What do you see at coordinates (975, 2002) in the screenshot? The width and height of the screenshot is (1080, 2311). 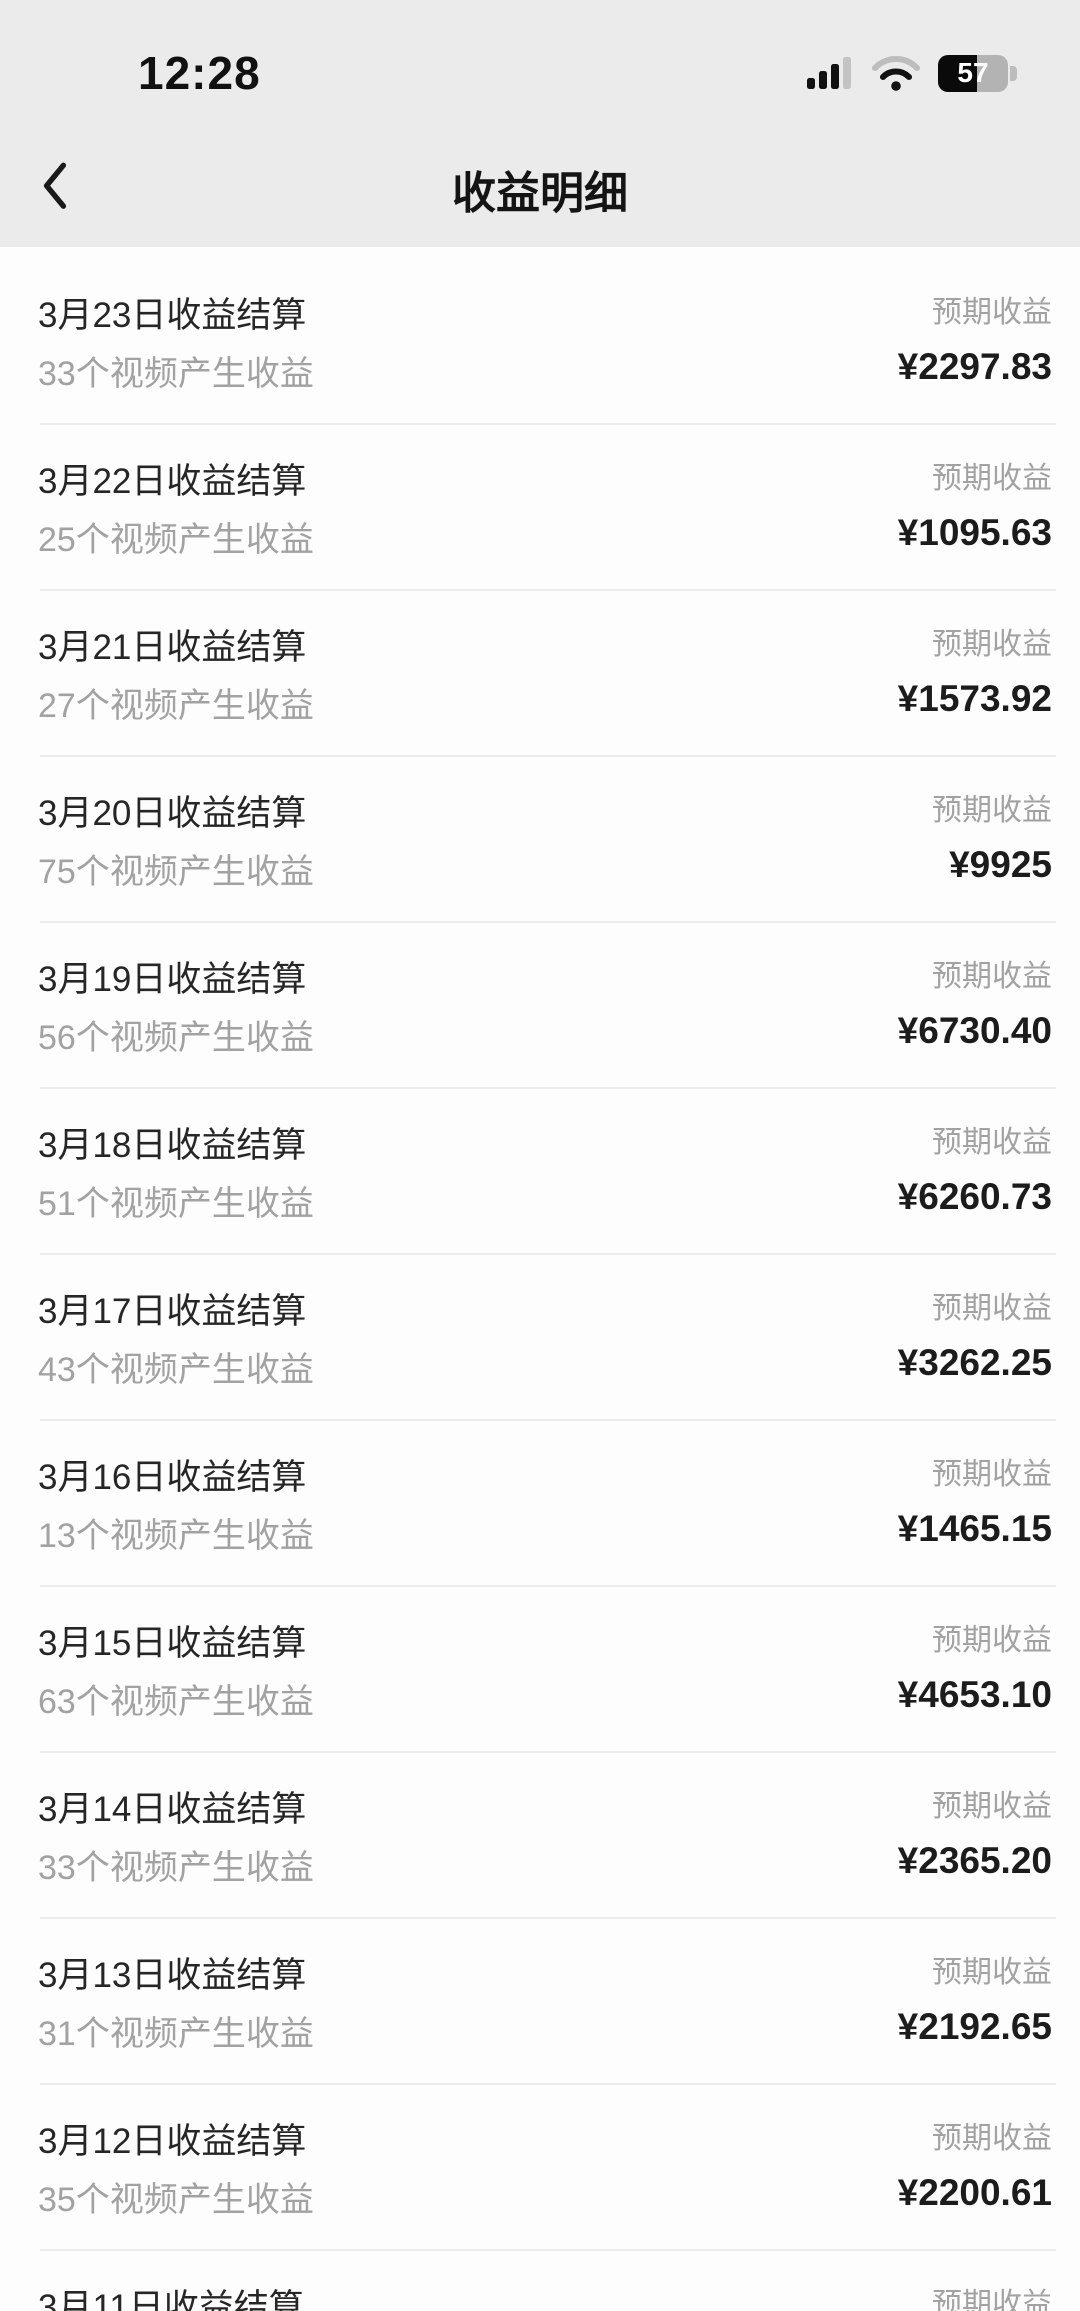 I see `row-right-column: 预期收益 ¥2192.65` at bounding box center [975, 2002].